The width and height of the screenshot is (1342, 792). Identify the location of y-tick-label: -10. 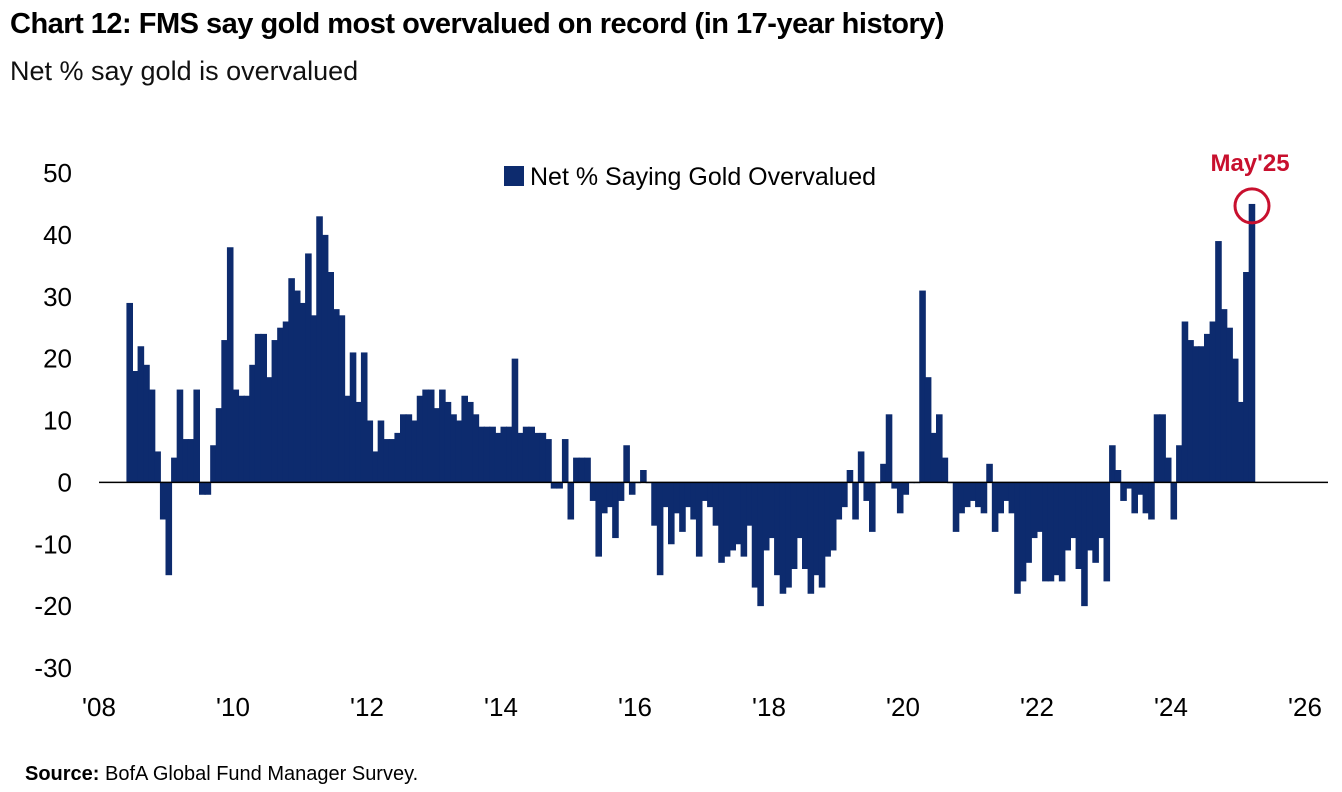
(53, 544).